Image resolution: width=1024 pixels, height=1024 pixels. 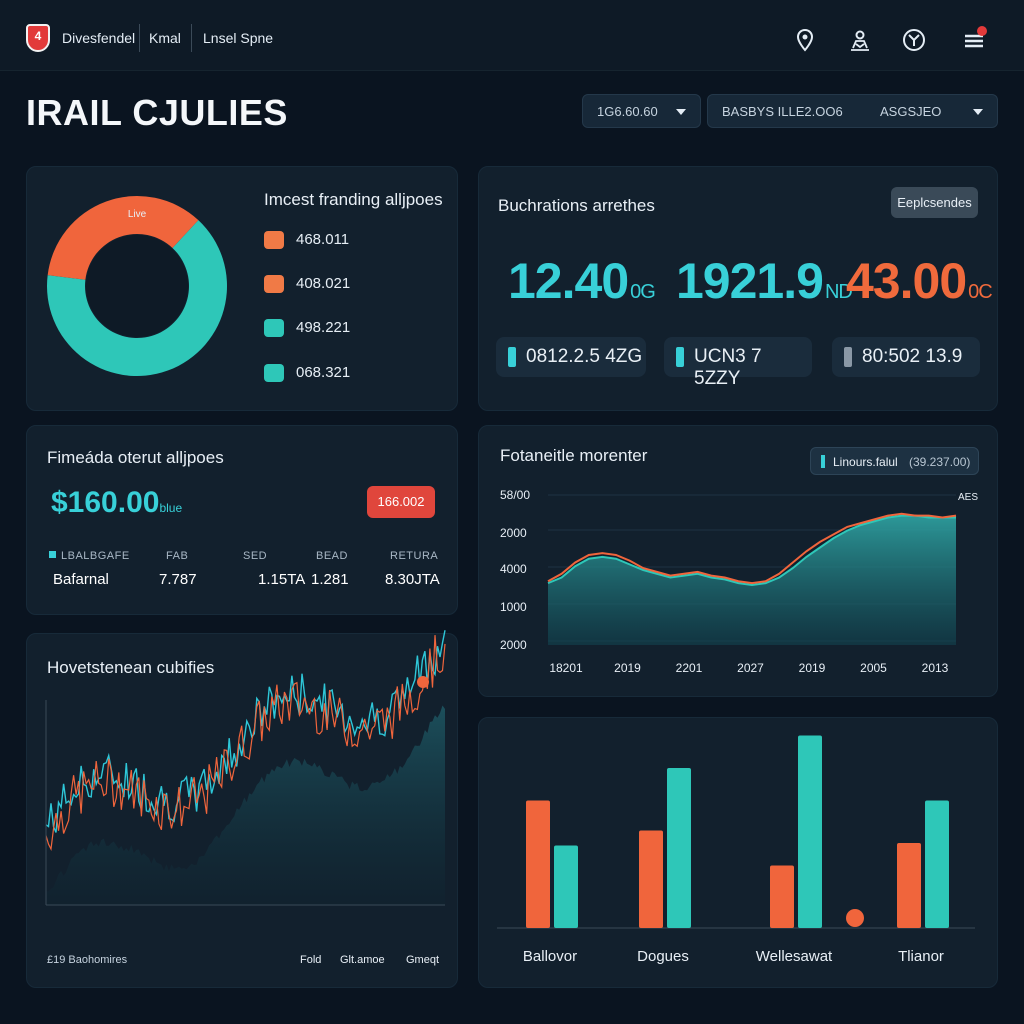 I want to click on bar-category-label: Tlianor, so click(x=921, y=956).